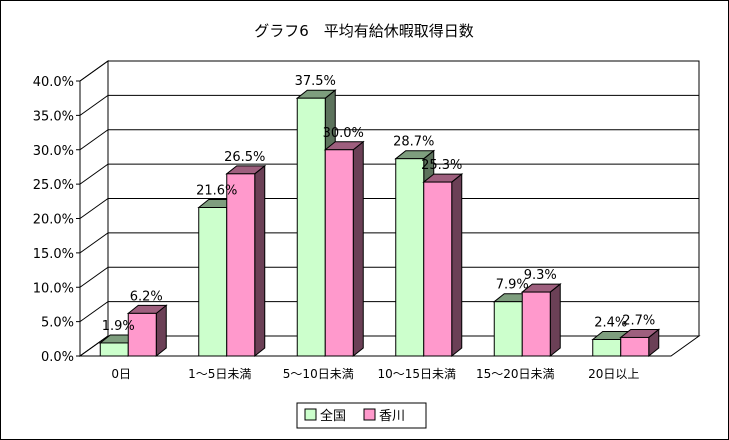 Image resolution: width=729 pixels, height=440 pixels. What do you see at coordinates (416, 374) in the screenshot?
I see `category-label: 10～15日未満` at bounding box center [416, 374].